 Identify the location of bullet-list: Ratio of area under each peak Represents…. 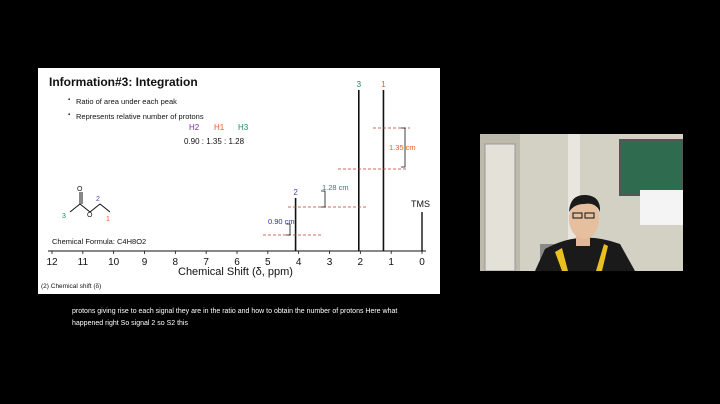
(136, 112).